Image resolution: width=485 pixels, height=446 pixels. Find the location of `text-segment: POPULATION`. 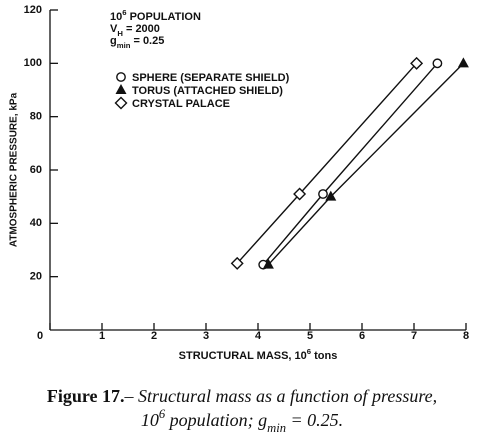

text-segment: POPULATION is located at coordinates (164, 17).